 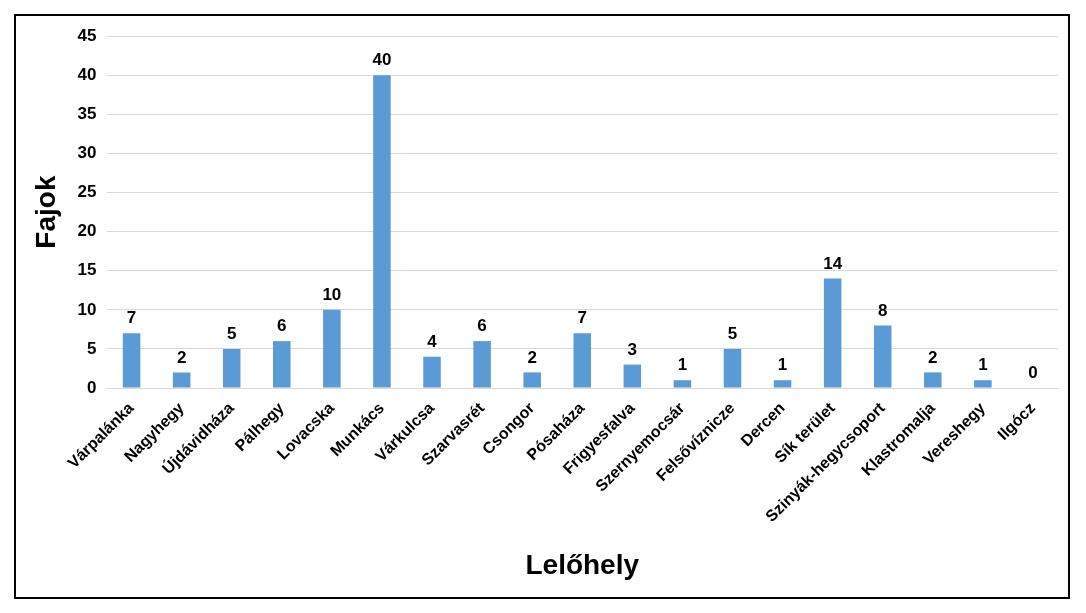 What do you see at coordinates (632, 349) in the screenshot?
I see `data-label: 3` at bounding box center [632, 349].